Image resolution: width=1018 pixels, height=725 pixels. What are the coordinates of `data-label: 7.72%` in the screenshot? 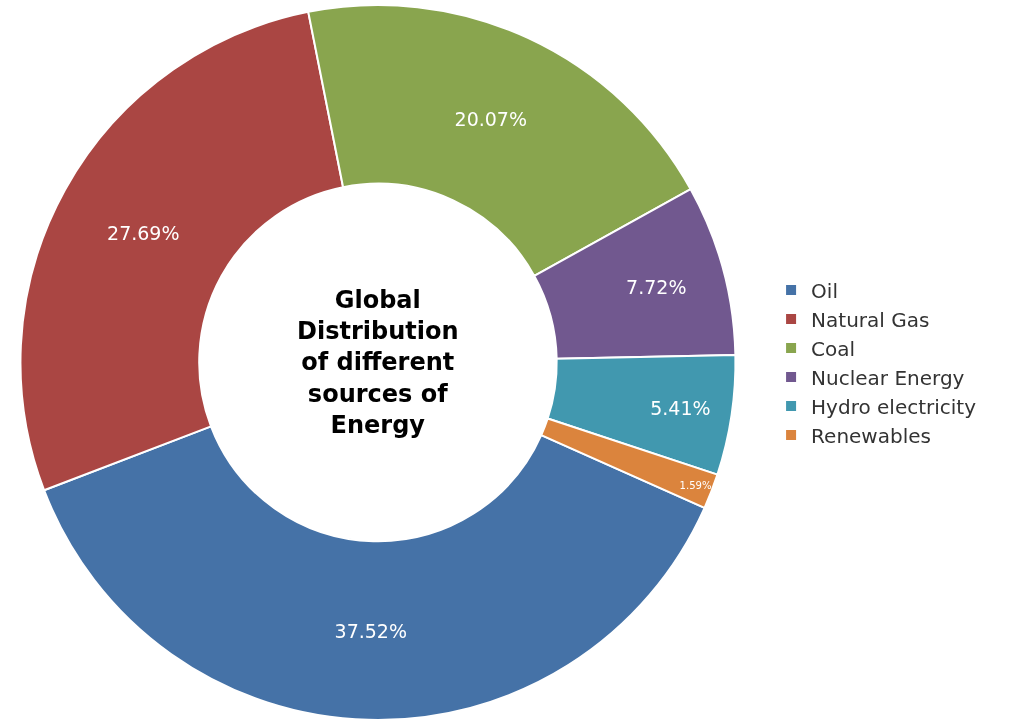 It's located at (656, 287).